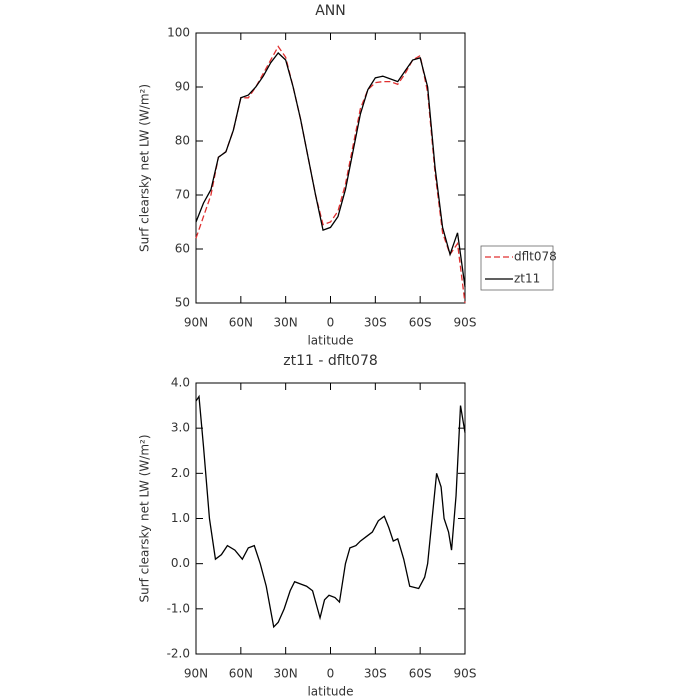 The image size is (700, 700). What do you see at coordinates (330, 11) in the screenshot?
I see `chart-title: ANN` at bounding box center [330, 11].